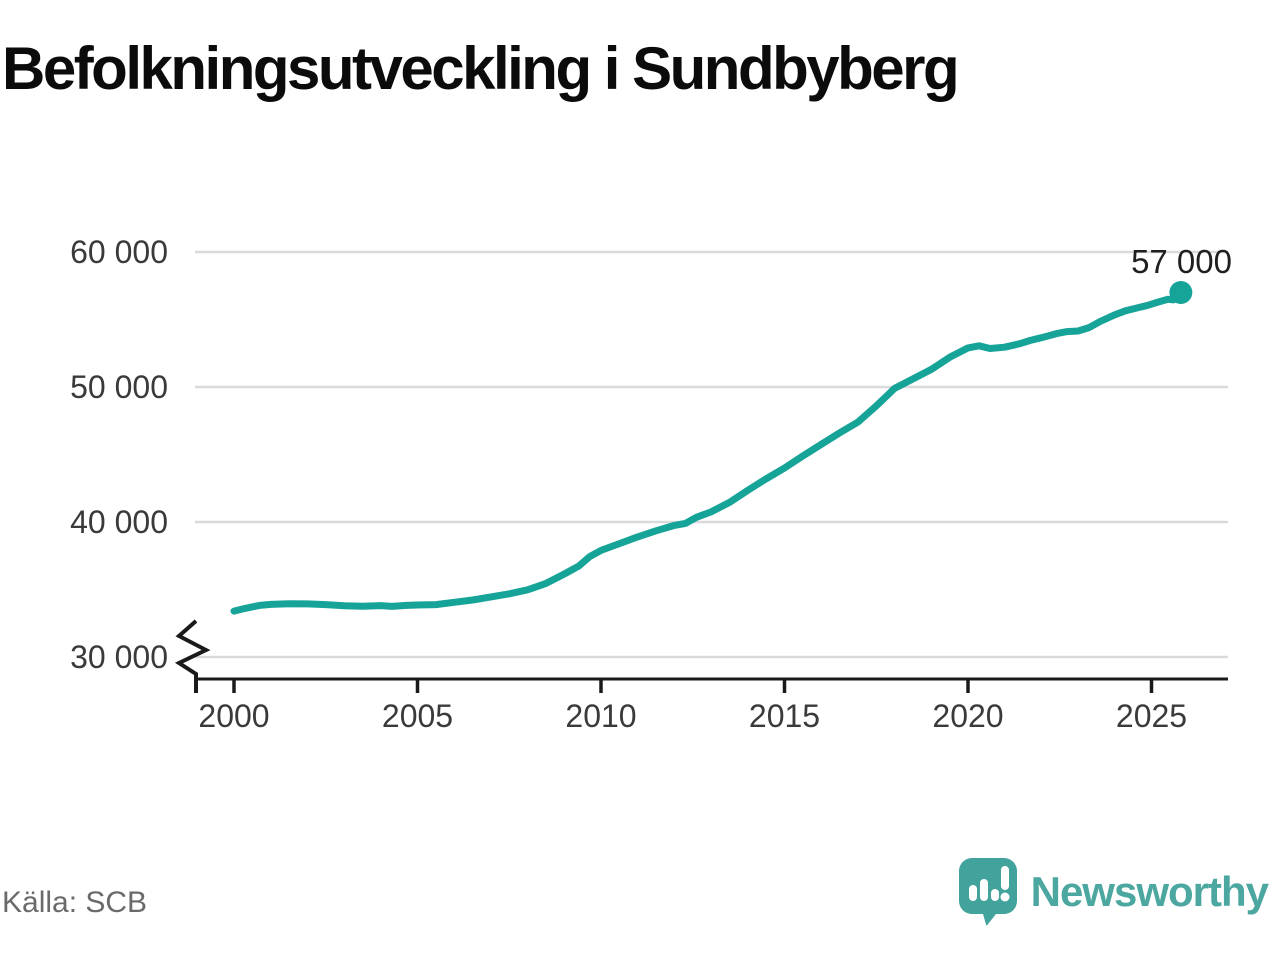  I want to click on logo-exclamation-dot, so click(1005, 897).